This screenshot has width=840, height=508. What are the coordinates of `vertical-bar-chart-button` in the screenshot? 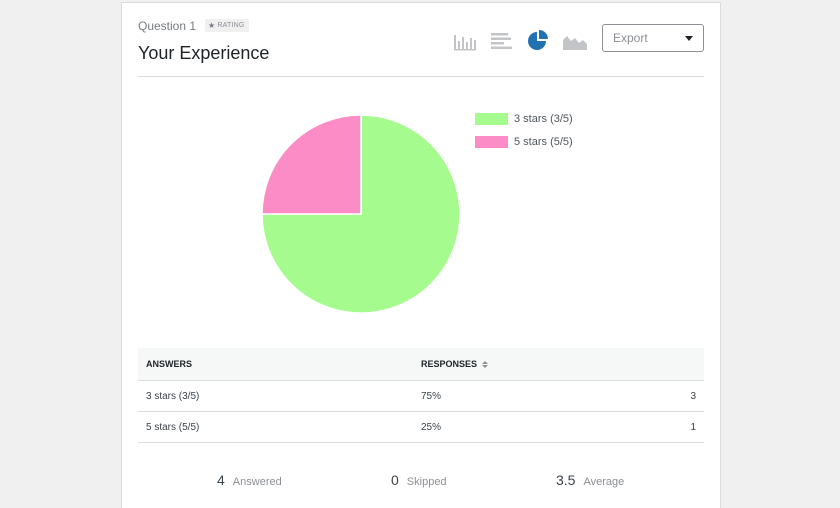 It's located at (465, 41).